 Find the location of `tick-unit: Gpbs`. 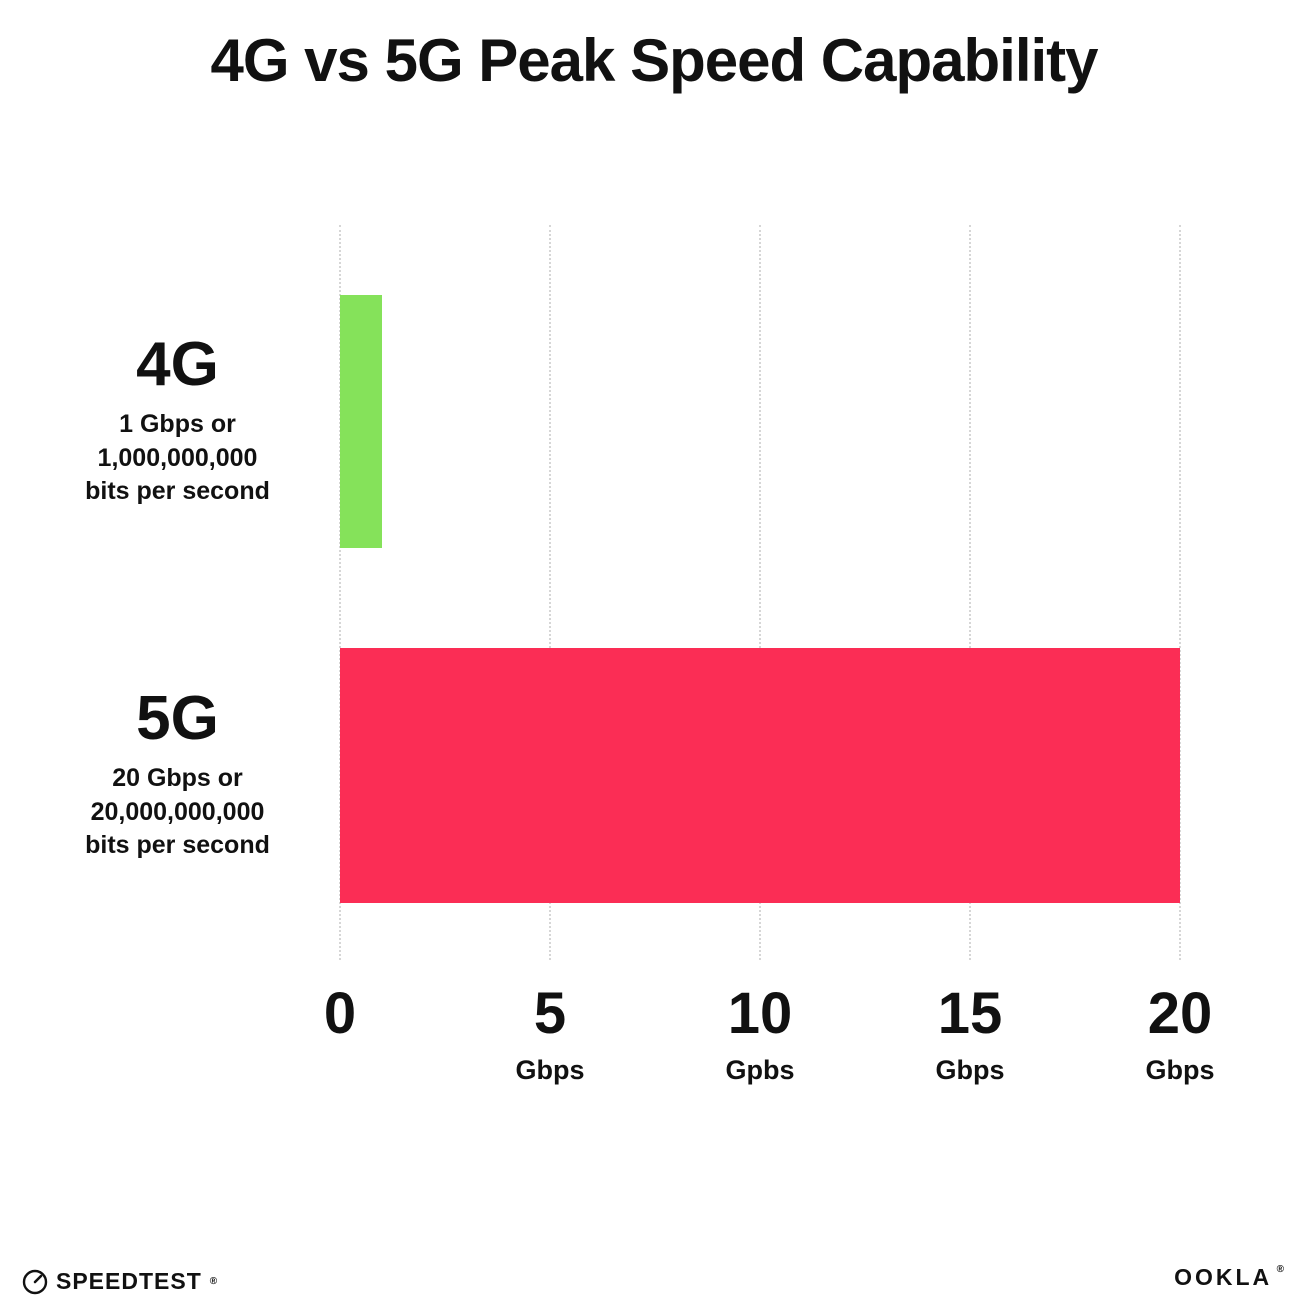

tick-unit: Gpbs is located at coordinates (760, 1070).